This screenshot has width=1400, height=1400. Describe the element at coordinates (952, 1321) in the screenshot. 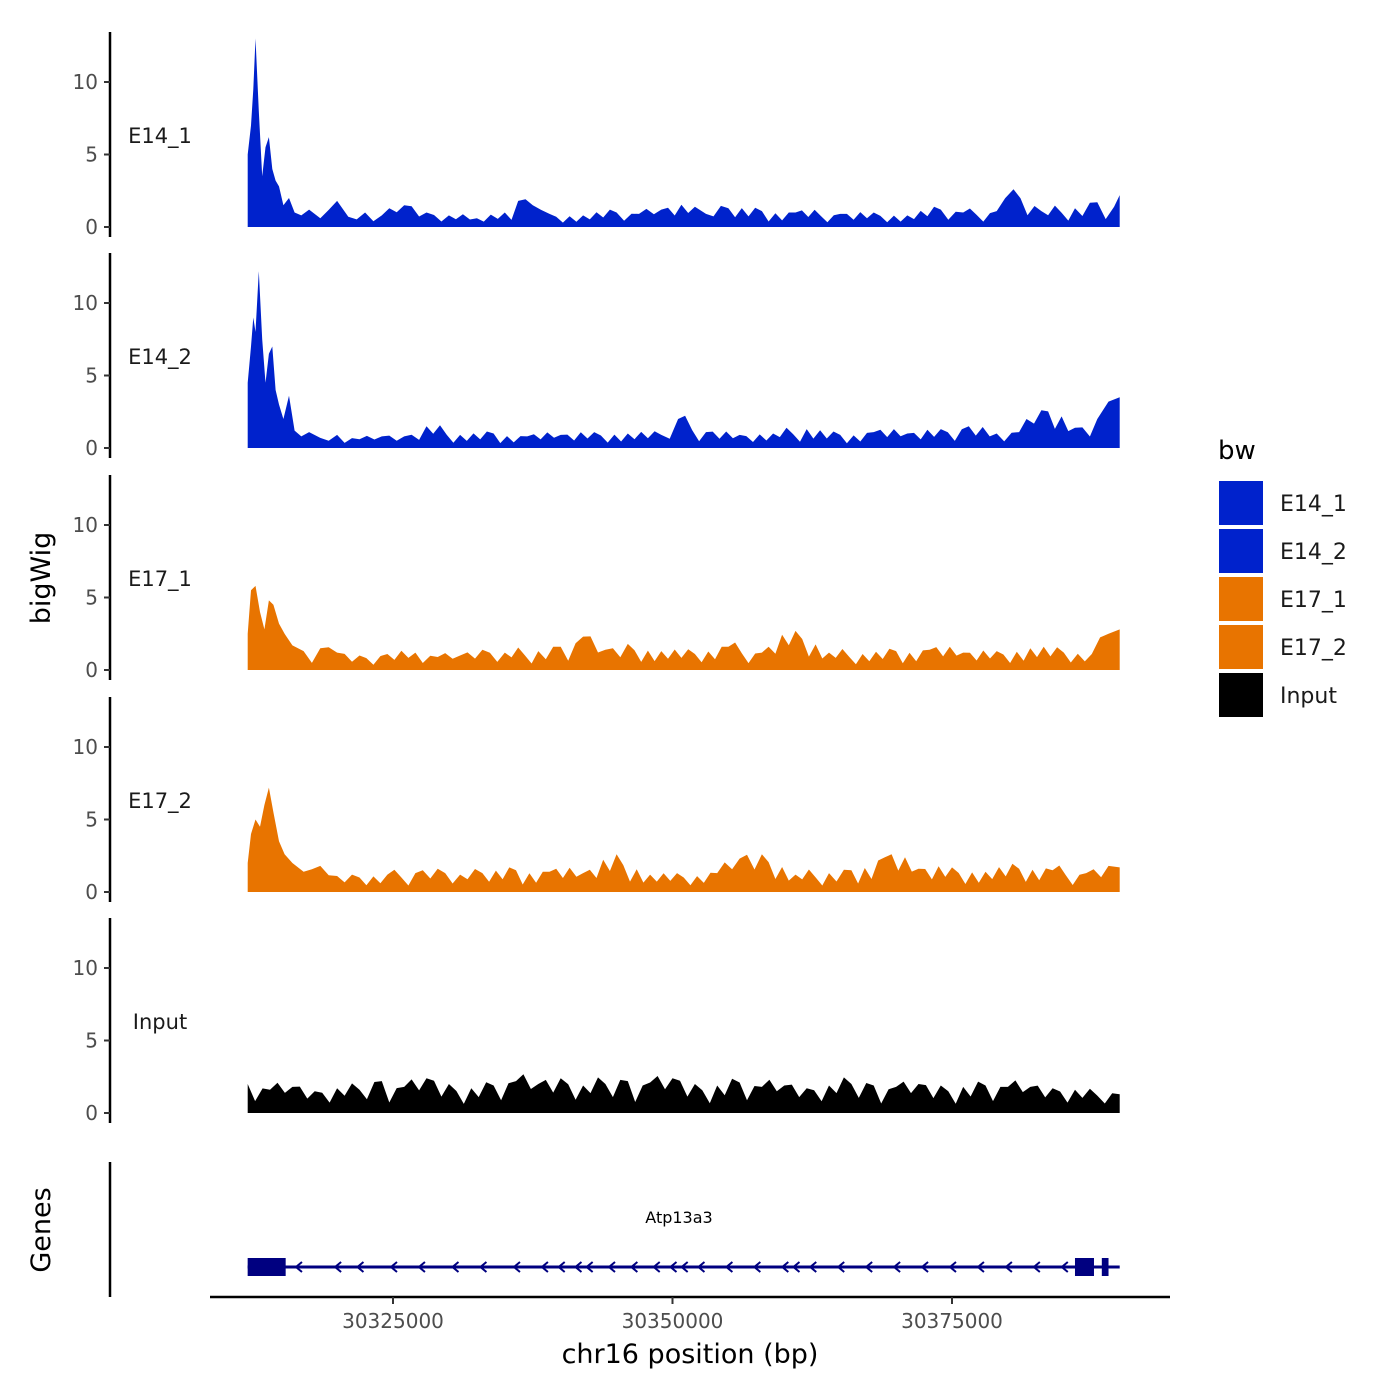

I see `x-tick-label: 30375000` at that location.